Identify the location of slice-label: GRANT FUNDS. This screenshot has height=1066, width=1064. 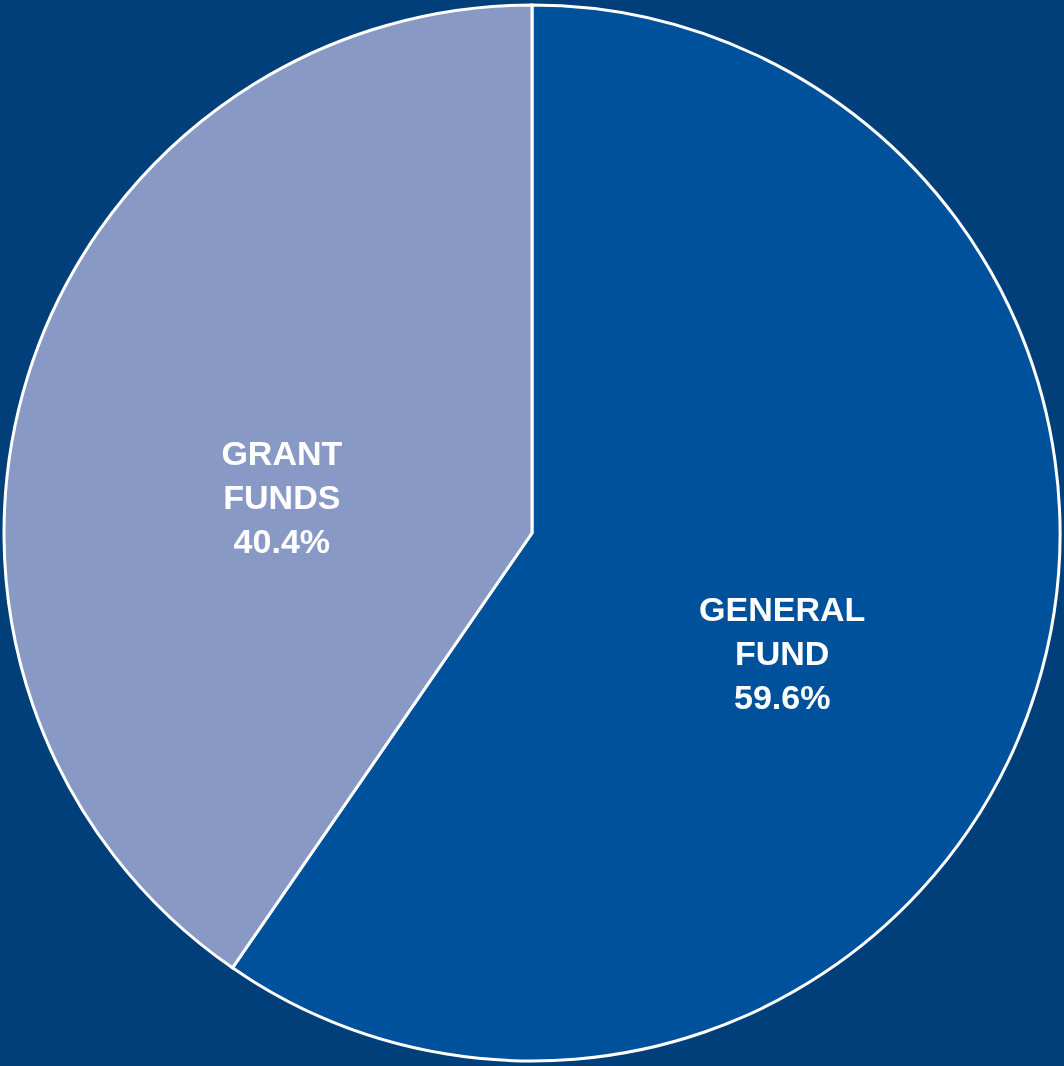
(282, 475).